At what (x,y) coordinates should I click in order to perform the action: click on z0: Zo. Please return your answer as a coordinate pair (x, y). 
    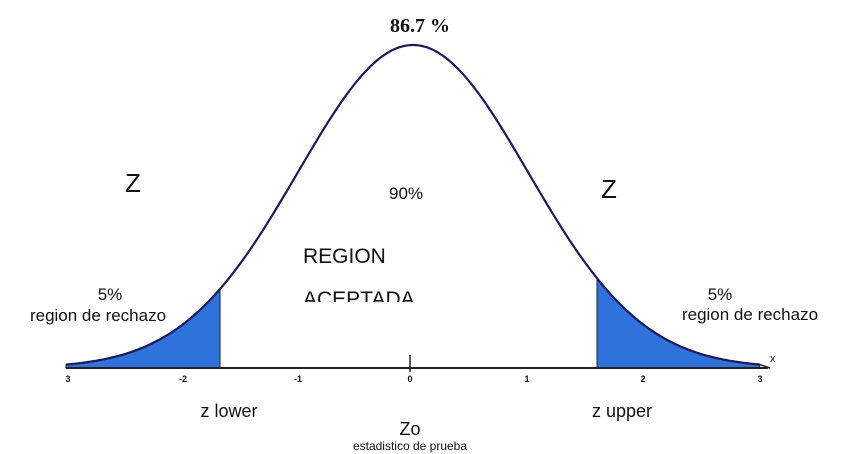
    Looking at the image, I should click on (409, 429).